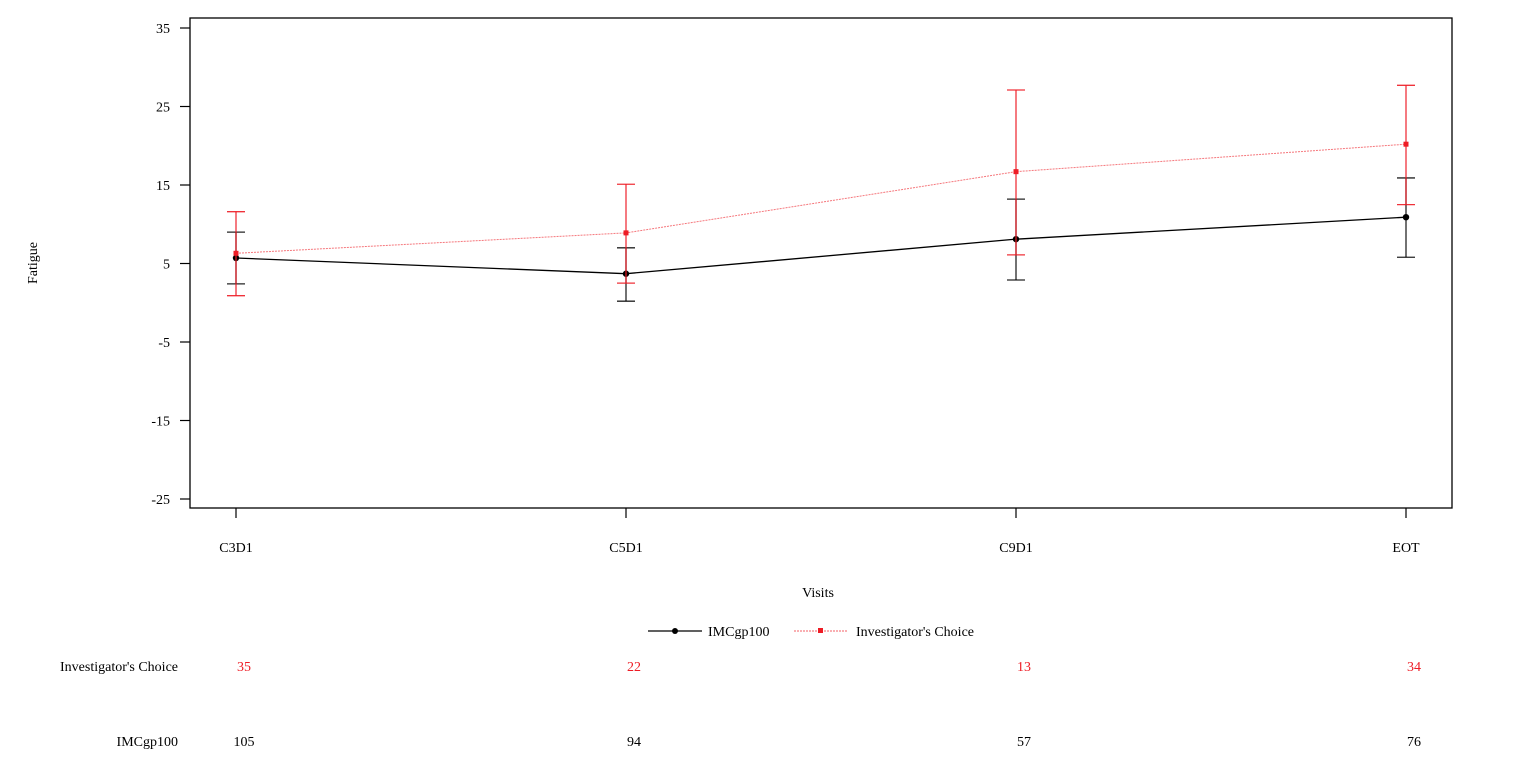  Describe the element at coordinates (163, 29) in the screenshot. I see `y-tick-label: 35` at that location.